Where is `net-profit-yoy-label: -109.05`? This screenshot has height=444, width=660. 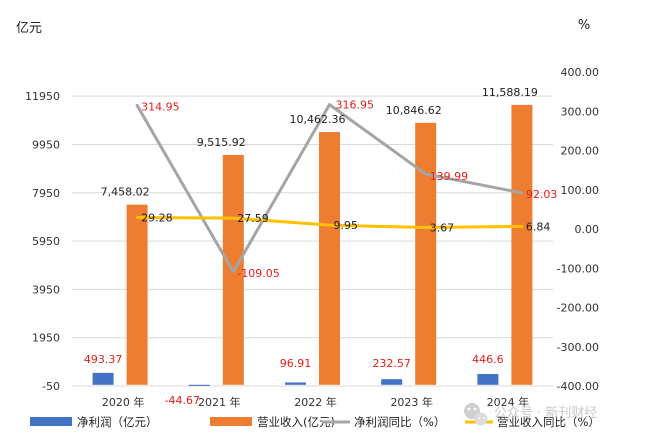
net-profit-yoy-label: -109.05 is located at coordinates (258, 273).